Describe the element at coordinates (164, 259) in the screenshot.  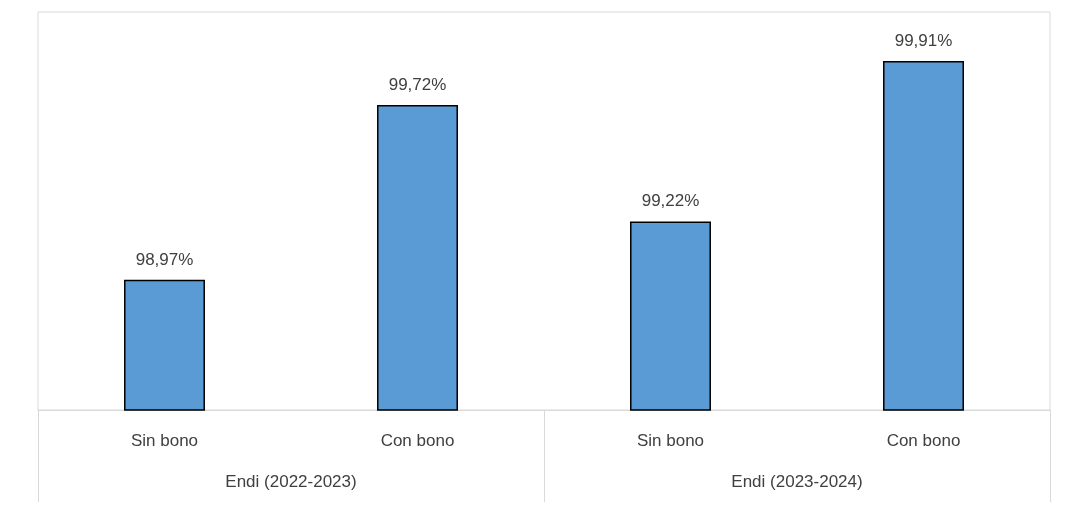
I see `data-label: 98,97%` at that location.